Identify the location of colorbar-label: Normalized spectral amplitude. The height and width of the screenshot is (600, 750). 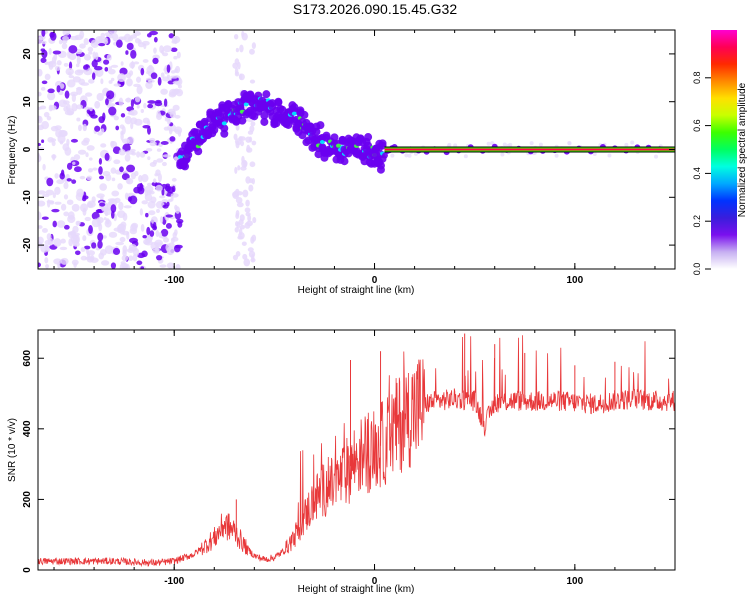
(742, 149).